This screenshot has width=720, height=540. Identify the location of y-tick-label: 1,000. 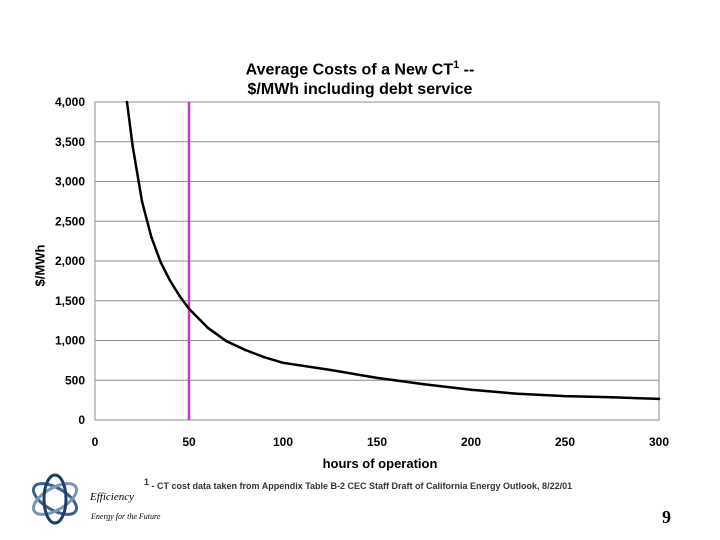
(70, 341).